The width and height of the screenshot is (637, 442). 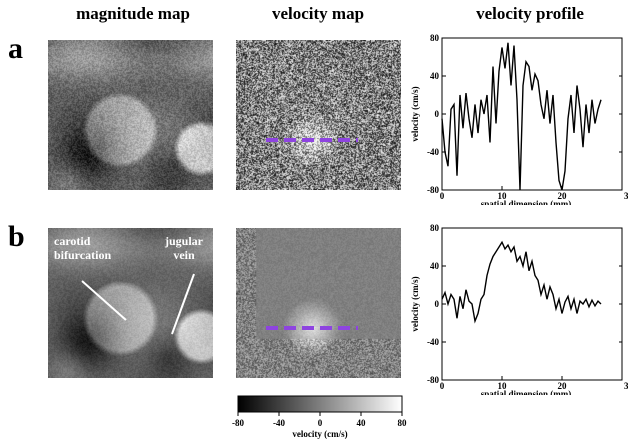 I want to click on magnitude-map-b: carotid bifurcation jugular vein, so click(x=130, y=303).